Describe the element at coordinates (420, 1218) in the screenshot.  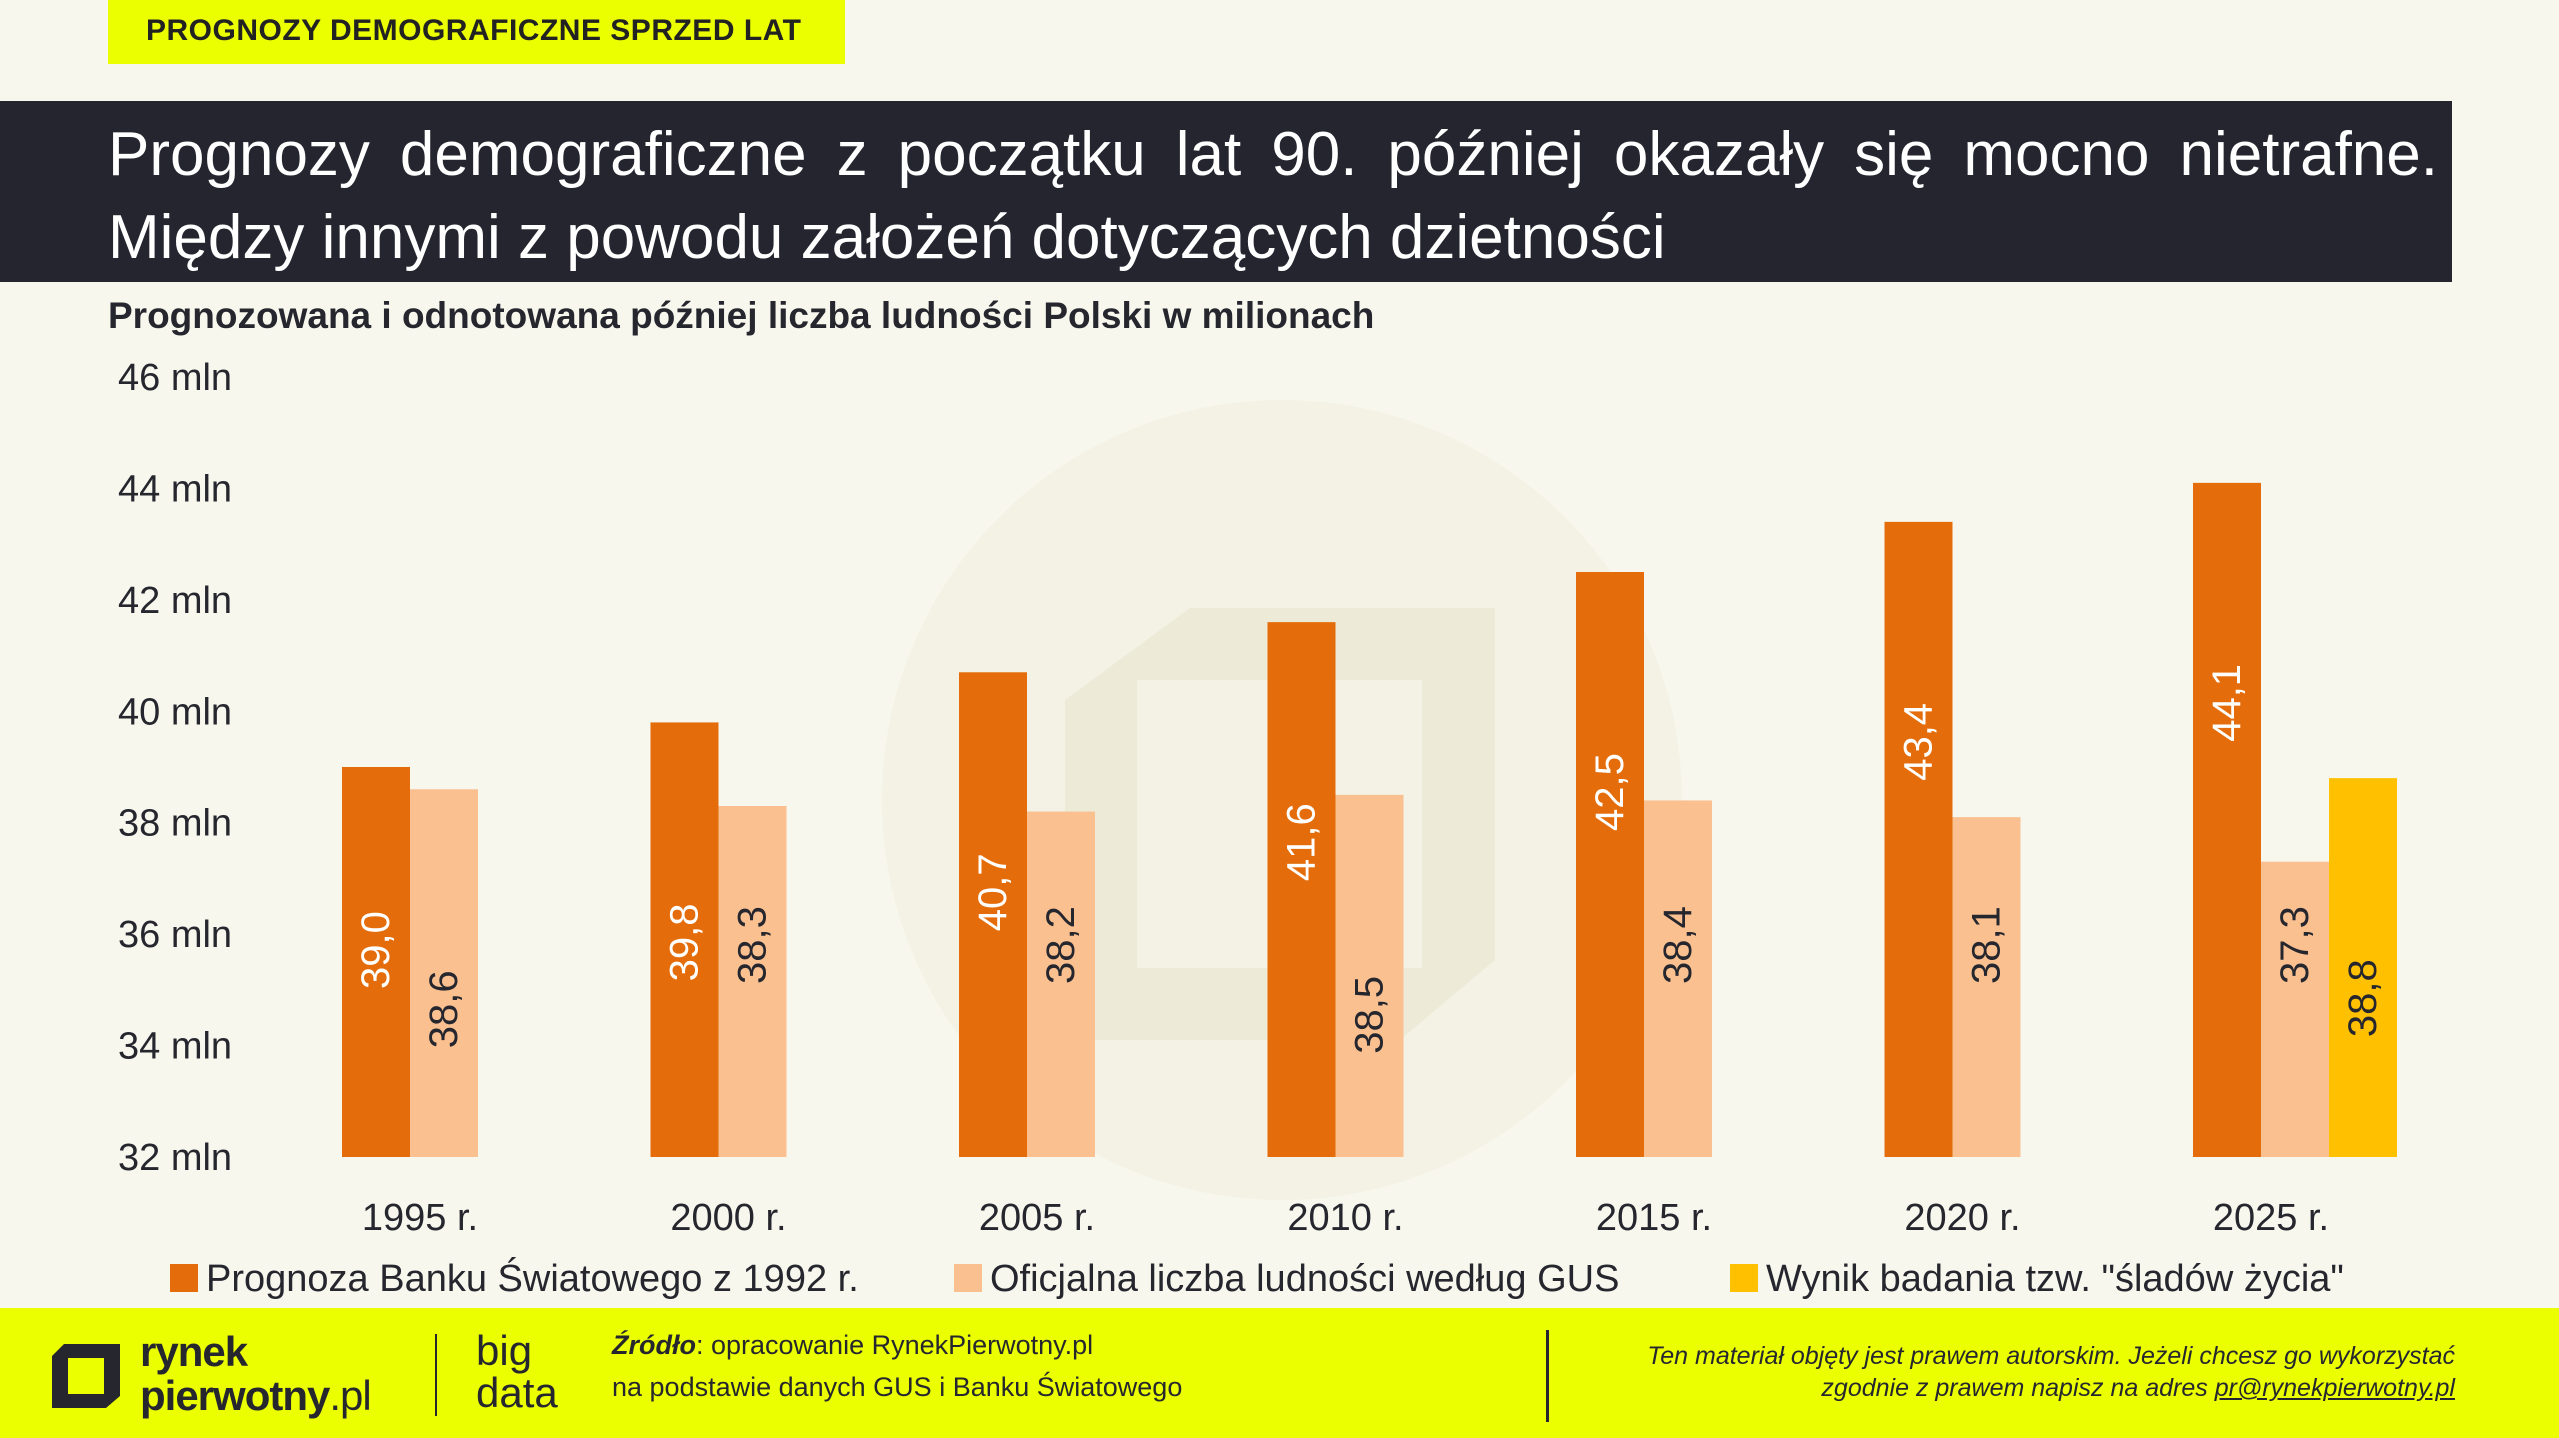
I see `x-tick-label: 1995 r.` at that location.